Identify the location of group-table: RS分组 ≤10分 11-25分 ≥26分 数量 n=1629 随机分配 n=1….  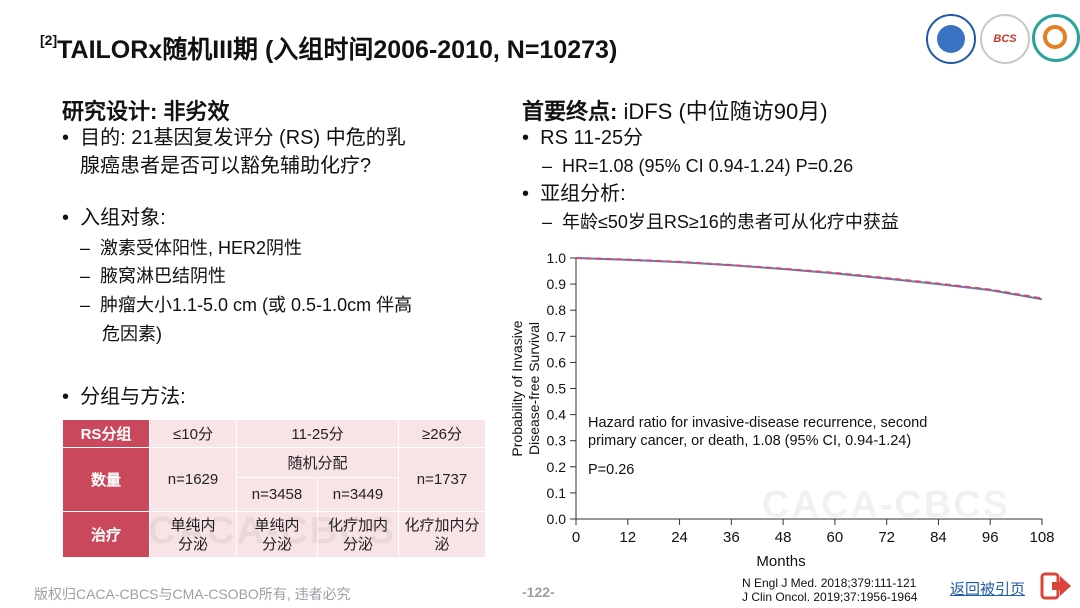
(274, 488).